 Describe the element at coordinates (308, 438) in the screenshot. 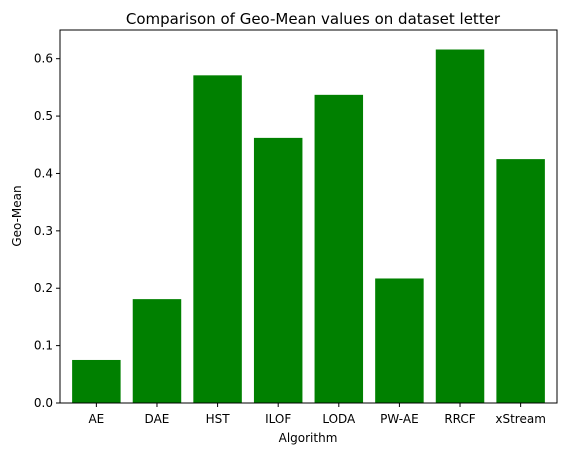

I see `x-axis-label: Algorithm` at that location.